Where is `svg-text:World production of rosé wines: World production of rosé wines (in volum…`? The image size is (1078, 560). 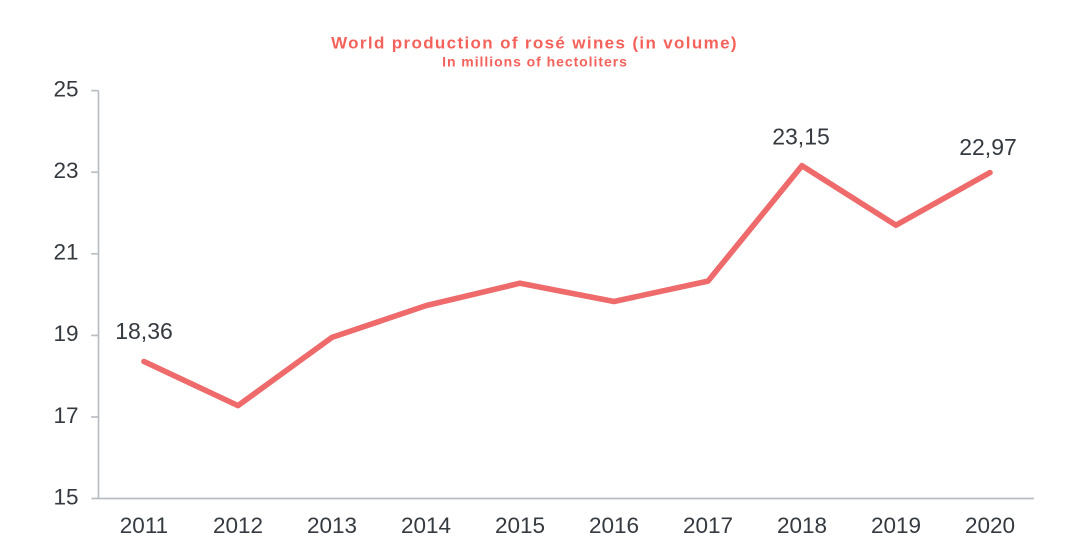
svg-text:World production of rosé wines: World production of rosé wines (in volum… is located at coordinates (534, 42).